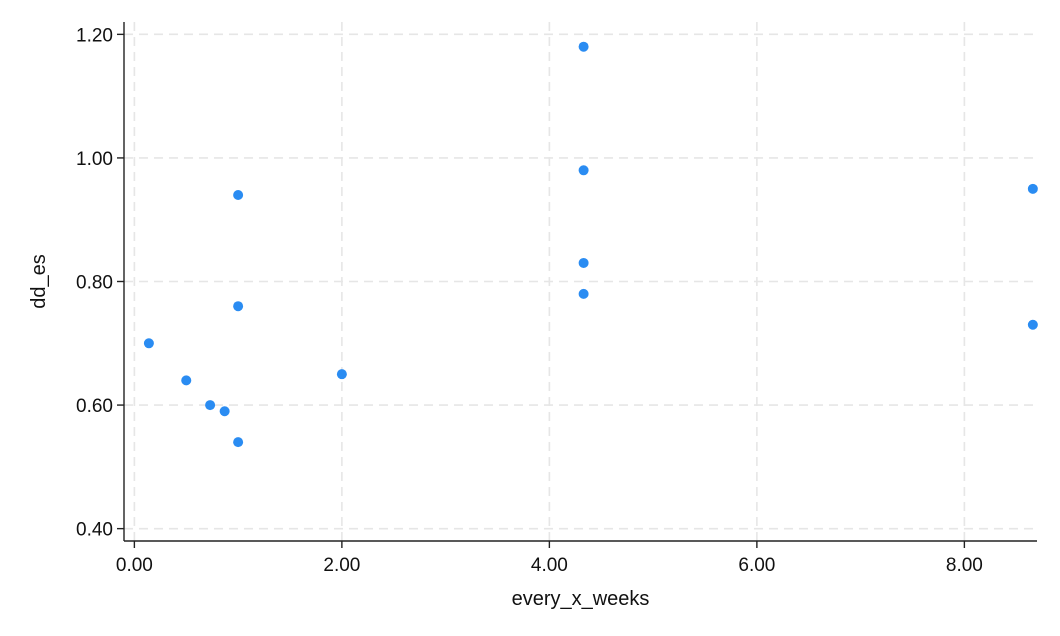  What do you see at coordinates (581, 599) in the screenshot?
I see `x-axis-label: every_x_weeks` at bounding box center [581, 599].